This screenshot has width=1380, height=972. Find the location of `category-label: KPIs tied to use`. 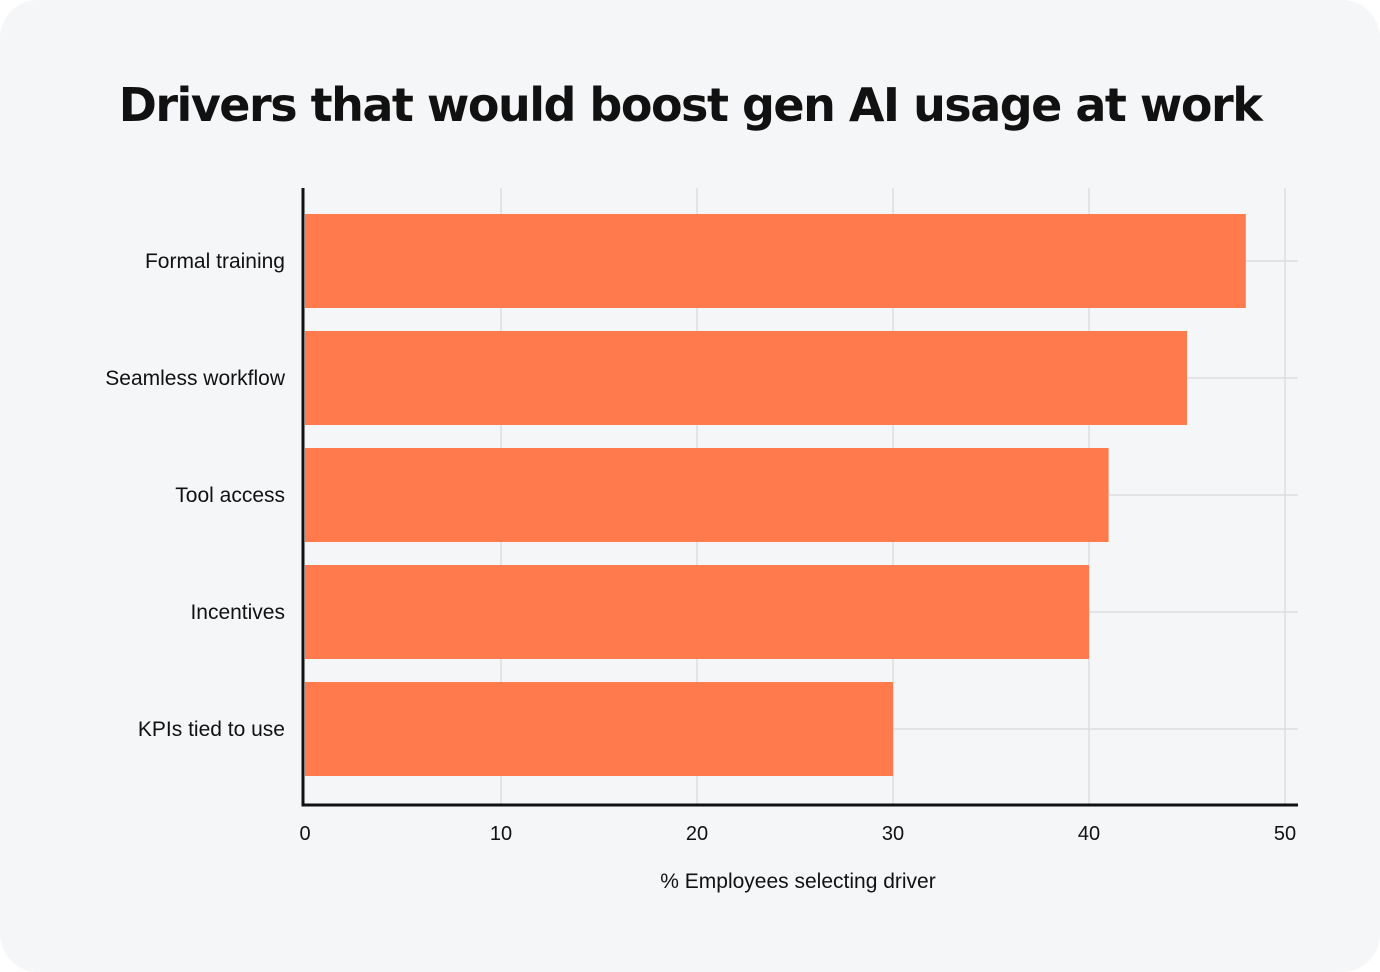

category-label: KPIs tied to use is located at coordinates (211, 729).